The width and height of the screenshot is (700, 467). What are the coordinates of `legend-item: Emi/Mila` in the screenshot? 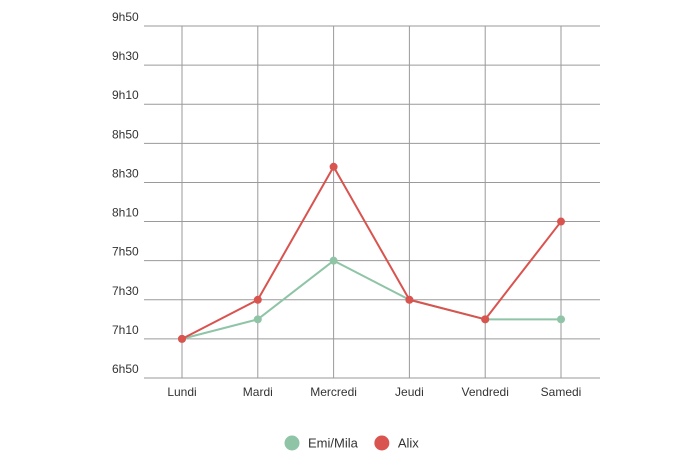 It's located at (321, 443).